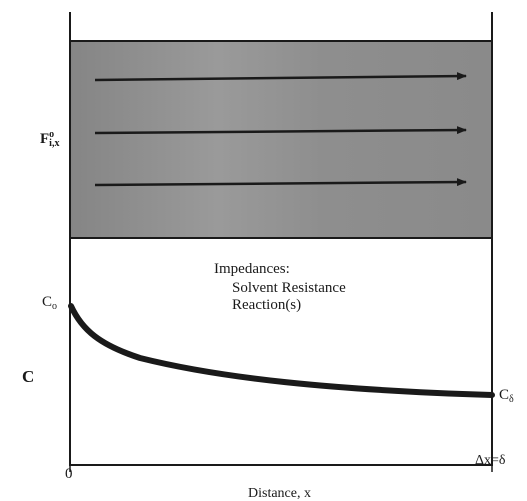 The image size is (527, 501). I want to click on x-origin-label: 0, so click(69, 474).